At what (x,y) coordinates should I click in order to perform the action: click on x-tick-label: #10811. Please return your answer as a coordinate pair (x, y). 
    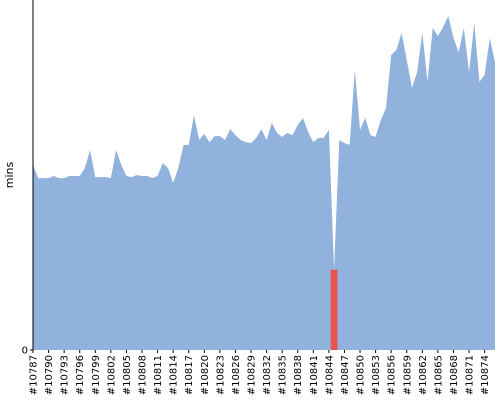
    Looking at the image, I should click on (158, 375).